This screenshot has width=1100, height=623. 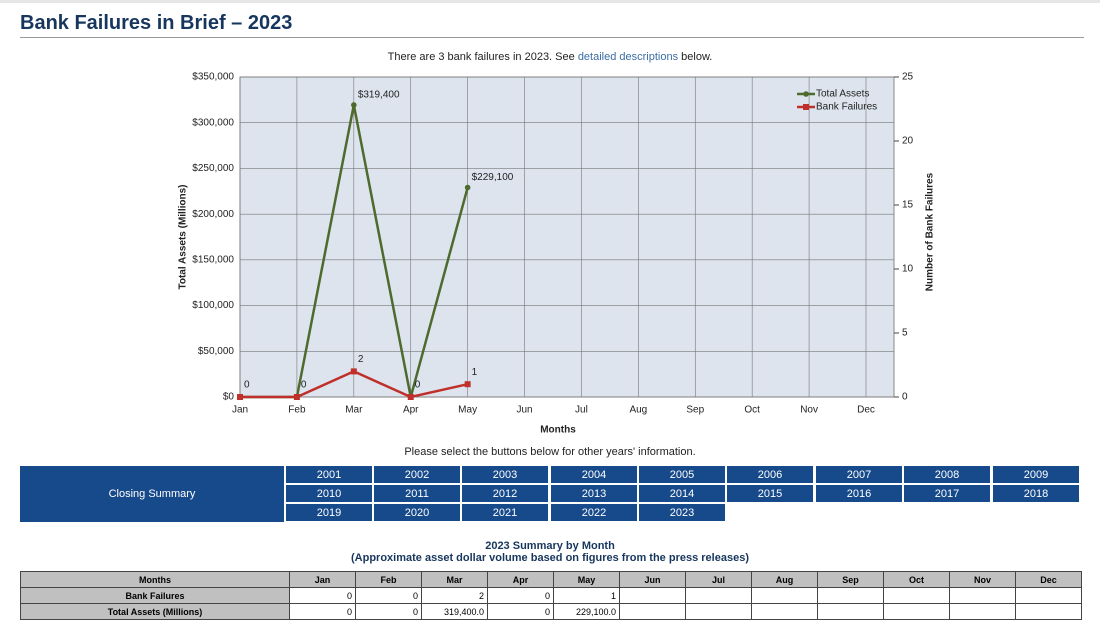 What do you see at coordinates (240, 410) in the screenshot?
I see `x-tick-label: Jan` at bounding box center [240, 410].